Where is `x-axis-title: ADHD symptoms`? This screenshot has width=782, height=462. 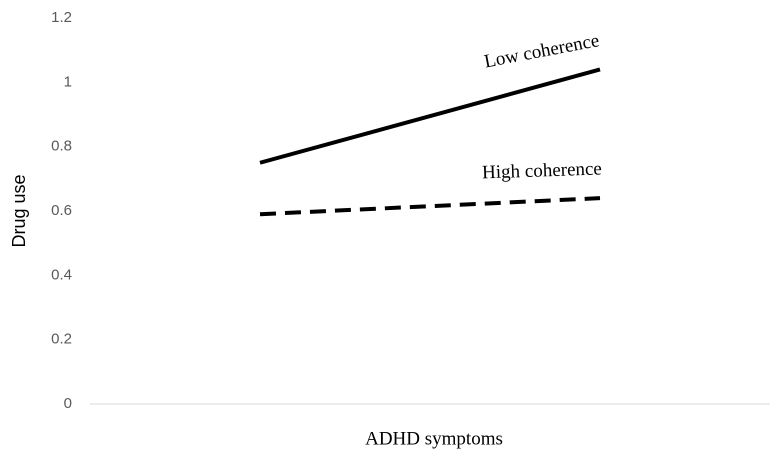
x-axis-title: ADHD symptoms is located at coordinates (434, 438).